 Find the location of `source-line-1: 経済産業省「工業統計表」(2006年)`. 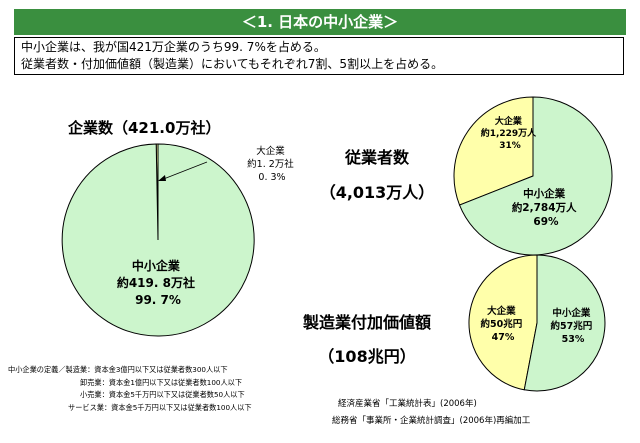

source-line-1: 経済産業省「工業統計表」(2006年) is located at coordinates (407, 404).